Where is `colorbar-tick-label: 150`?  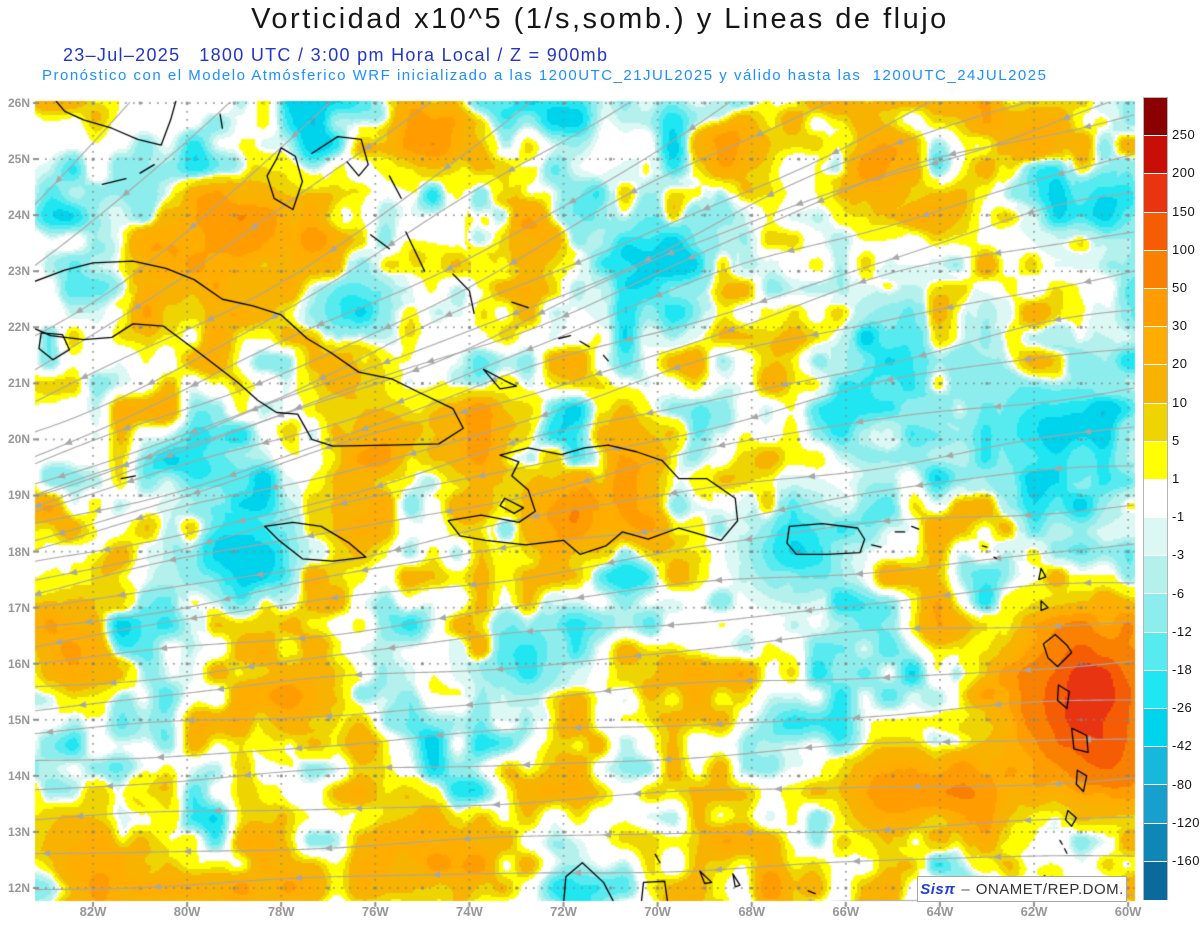
colorbar-tick-label: 150 is located at coordinates (1184, 211).